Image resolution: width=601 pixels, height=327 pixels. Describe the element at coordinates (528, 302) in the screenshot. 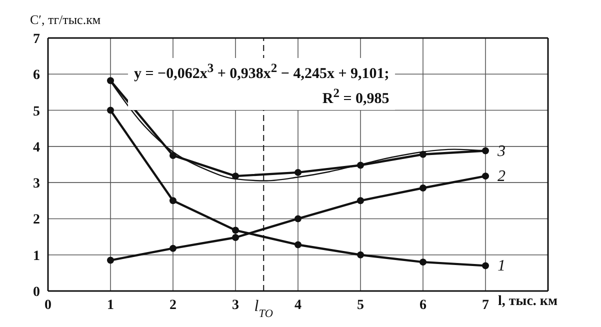

I see `x-axis-title: l, тыс. км` at that location.